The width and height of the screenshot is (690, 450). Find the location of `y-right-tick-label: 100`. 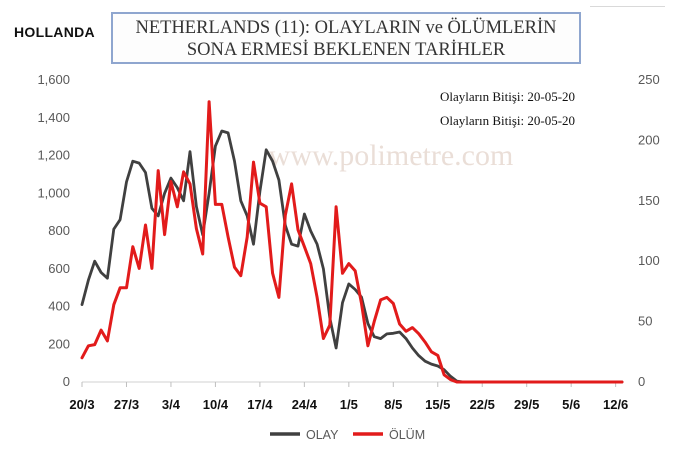

y-right-tick-label: 100 is located at coordinates (649, 260).